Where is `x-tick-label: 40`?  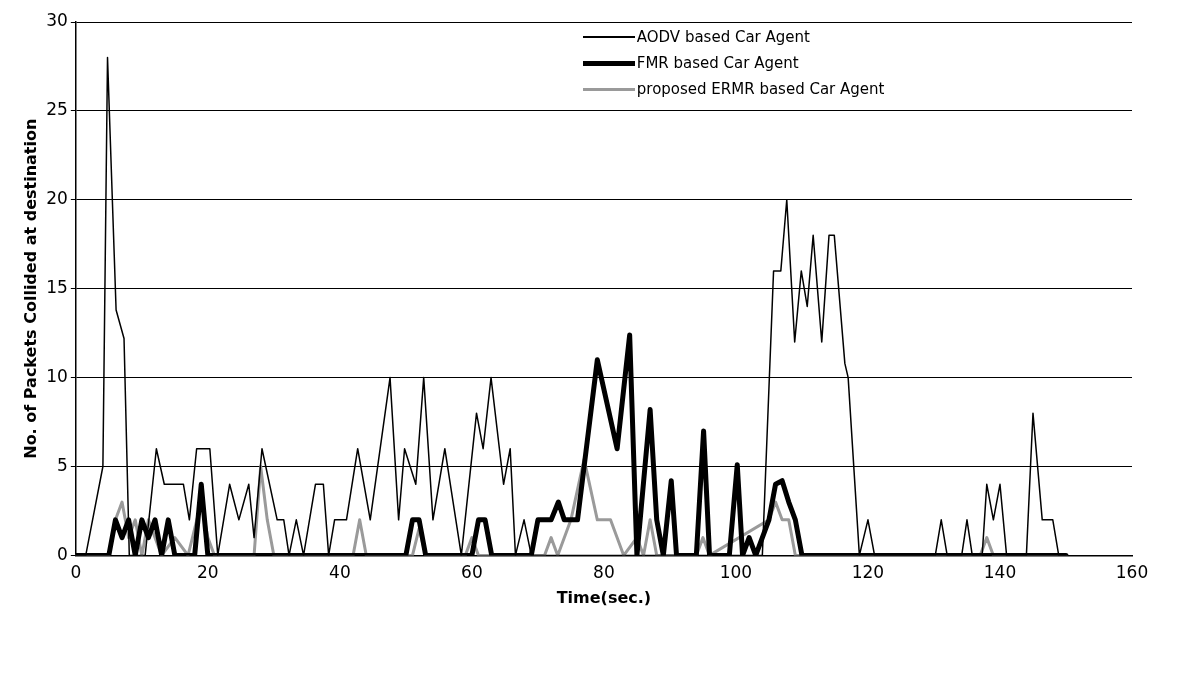
x-tick-label: 40 is located at coordinates (340, 572).